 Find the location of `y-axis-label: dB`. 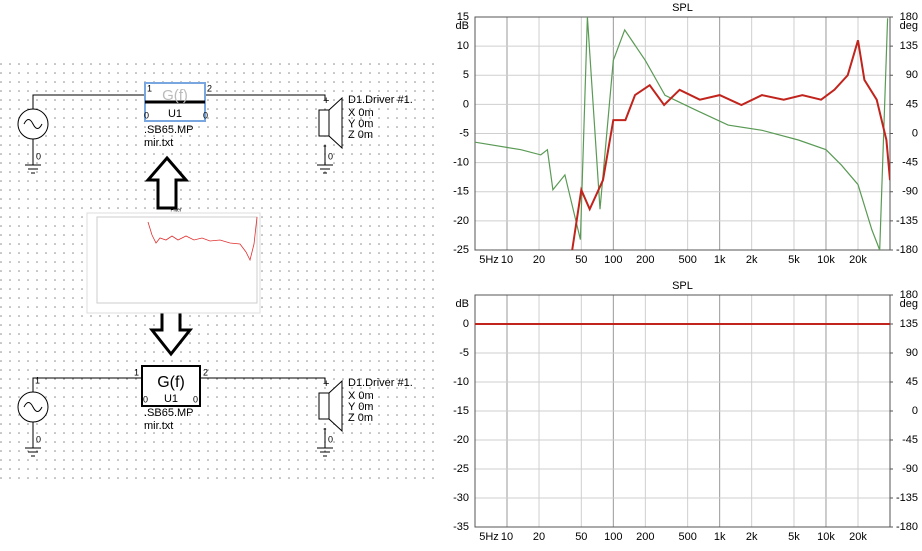

y-axis-label: dB is located at coordinates (462, 304).